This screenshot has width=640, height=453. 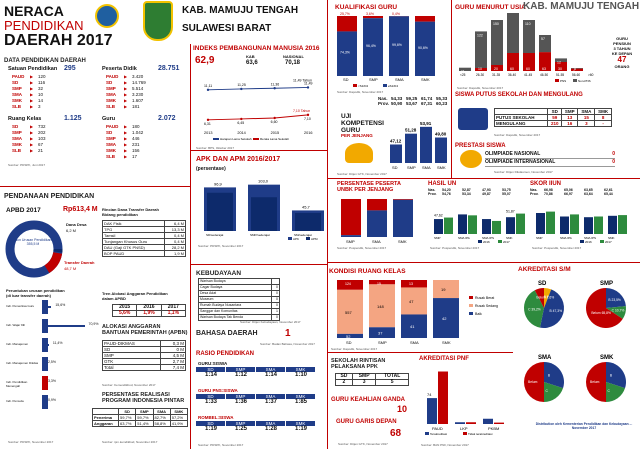 I want to click on rasio-value: 1:36, so click(x=240, y=402).